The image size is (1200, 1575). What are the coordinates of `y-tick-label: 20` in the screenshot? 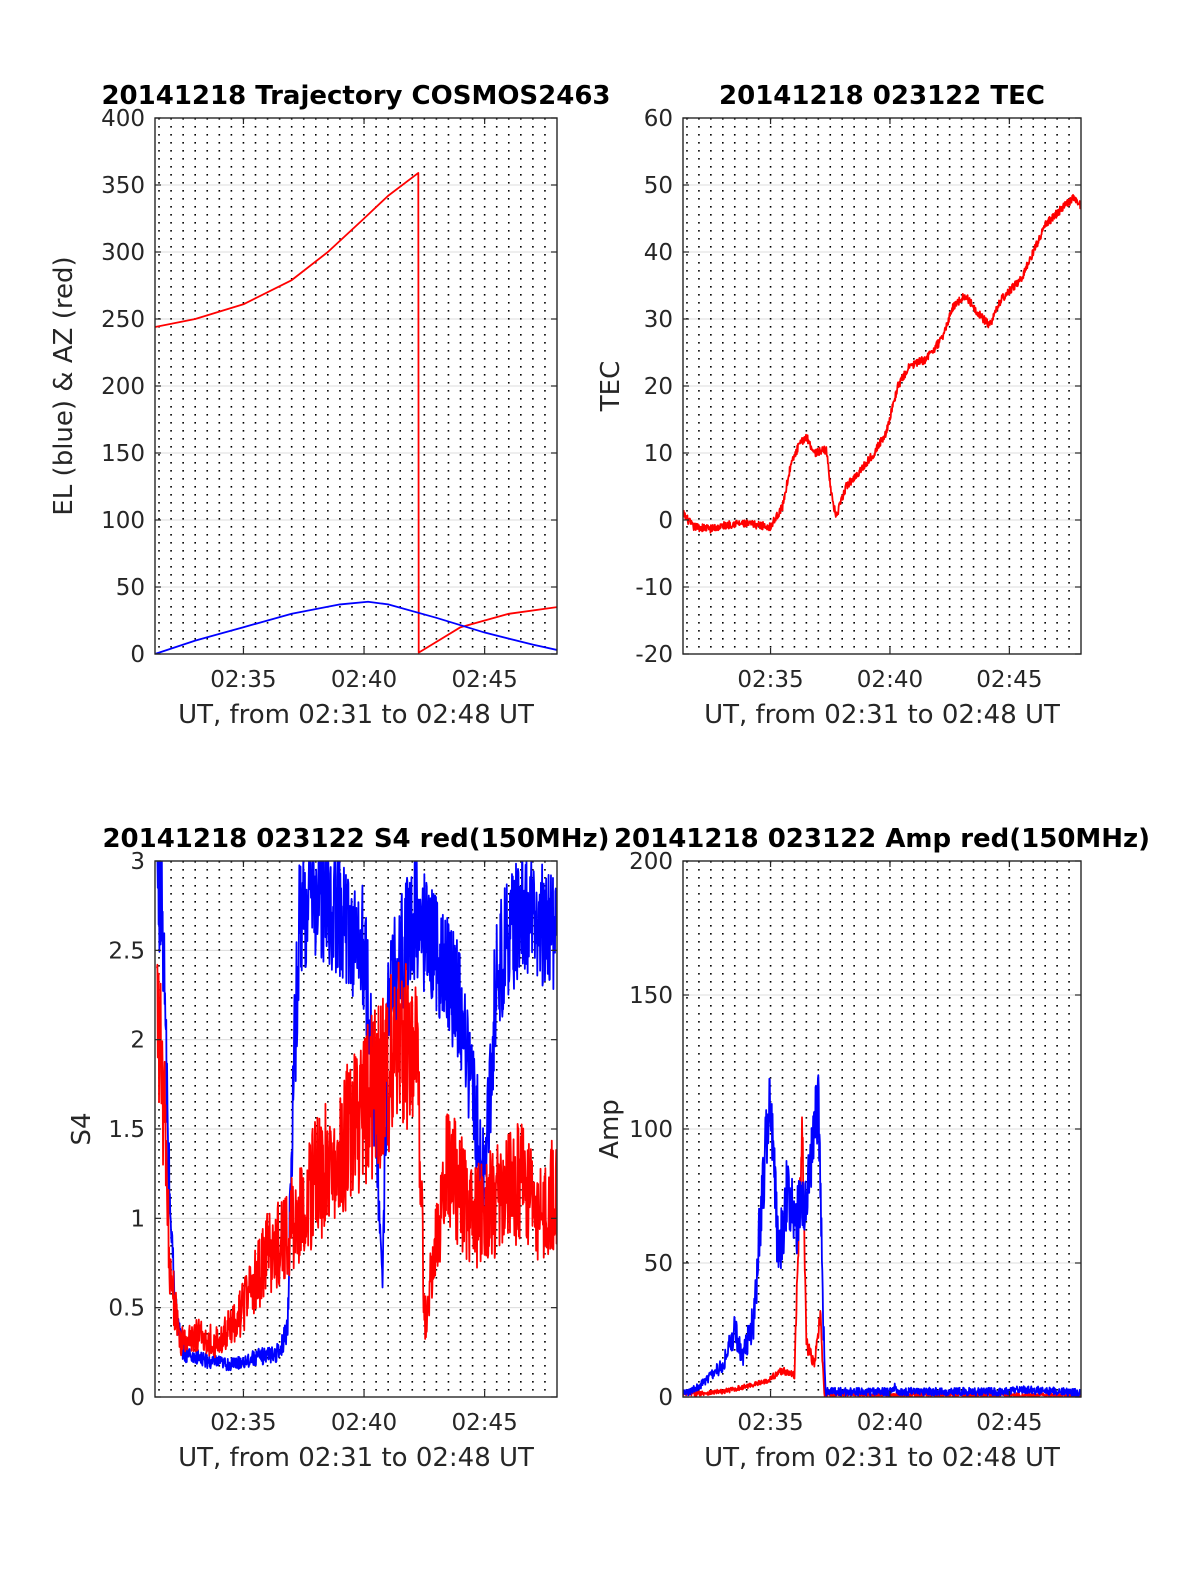 It's located at (658, 387).